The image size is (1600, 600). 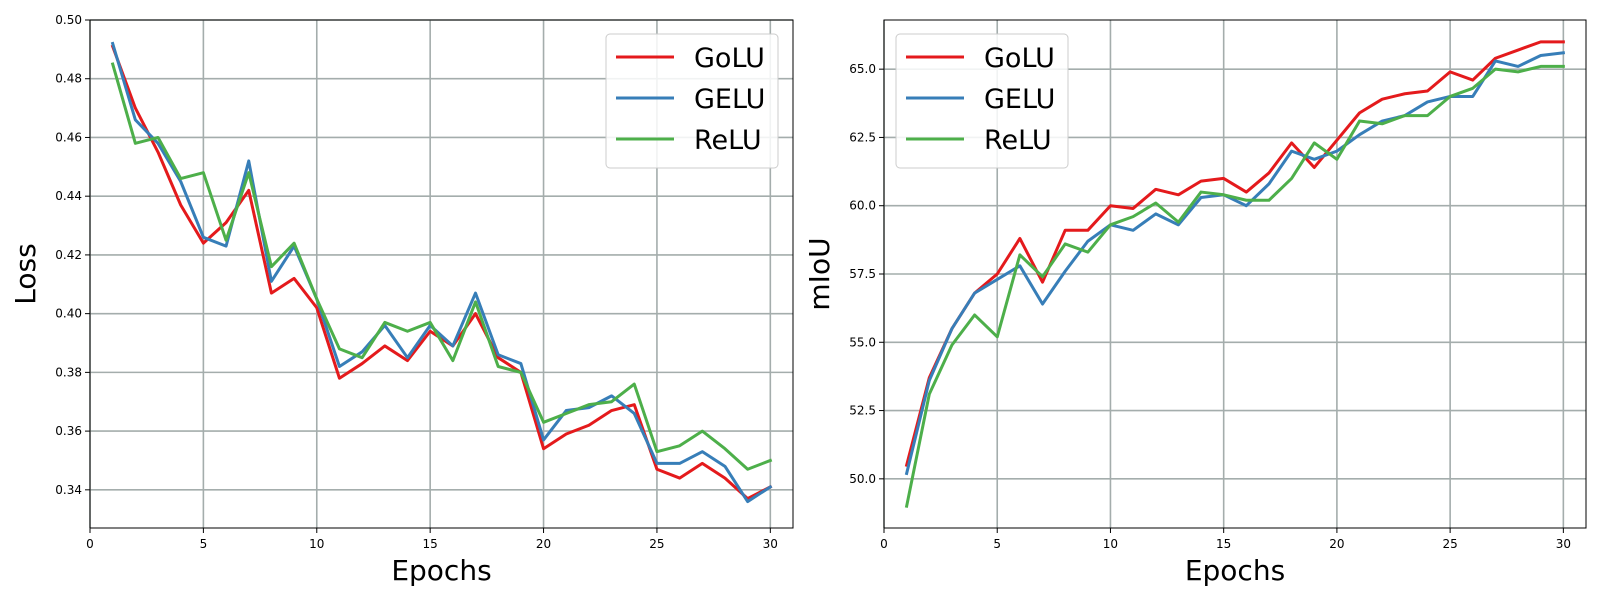 I want to click on y-tick-label: 0.50, so click(x=68, y=20).